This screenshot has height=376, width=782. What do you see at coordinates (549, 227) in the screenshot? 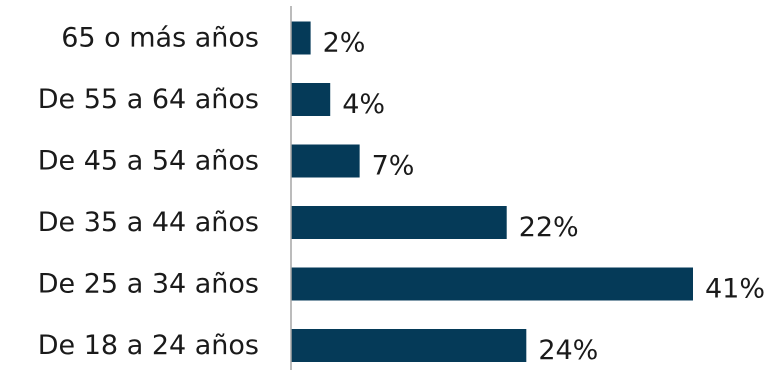
I see `value-label-3: 22%` at bounding box center [549, 227].